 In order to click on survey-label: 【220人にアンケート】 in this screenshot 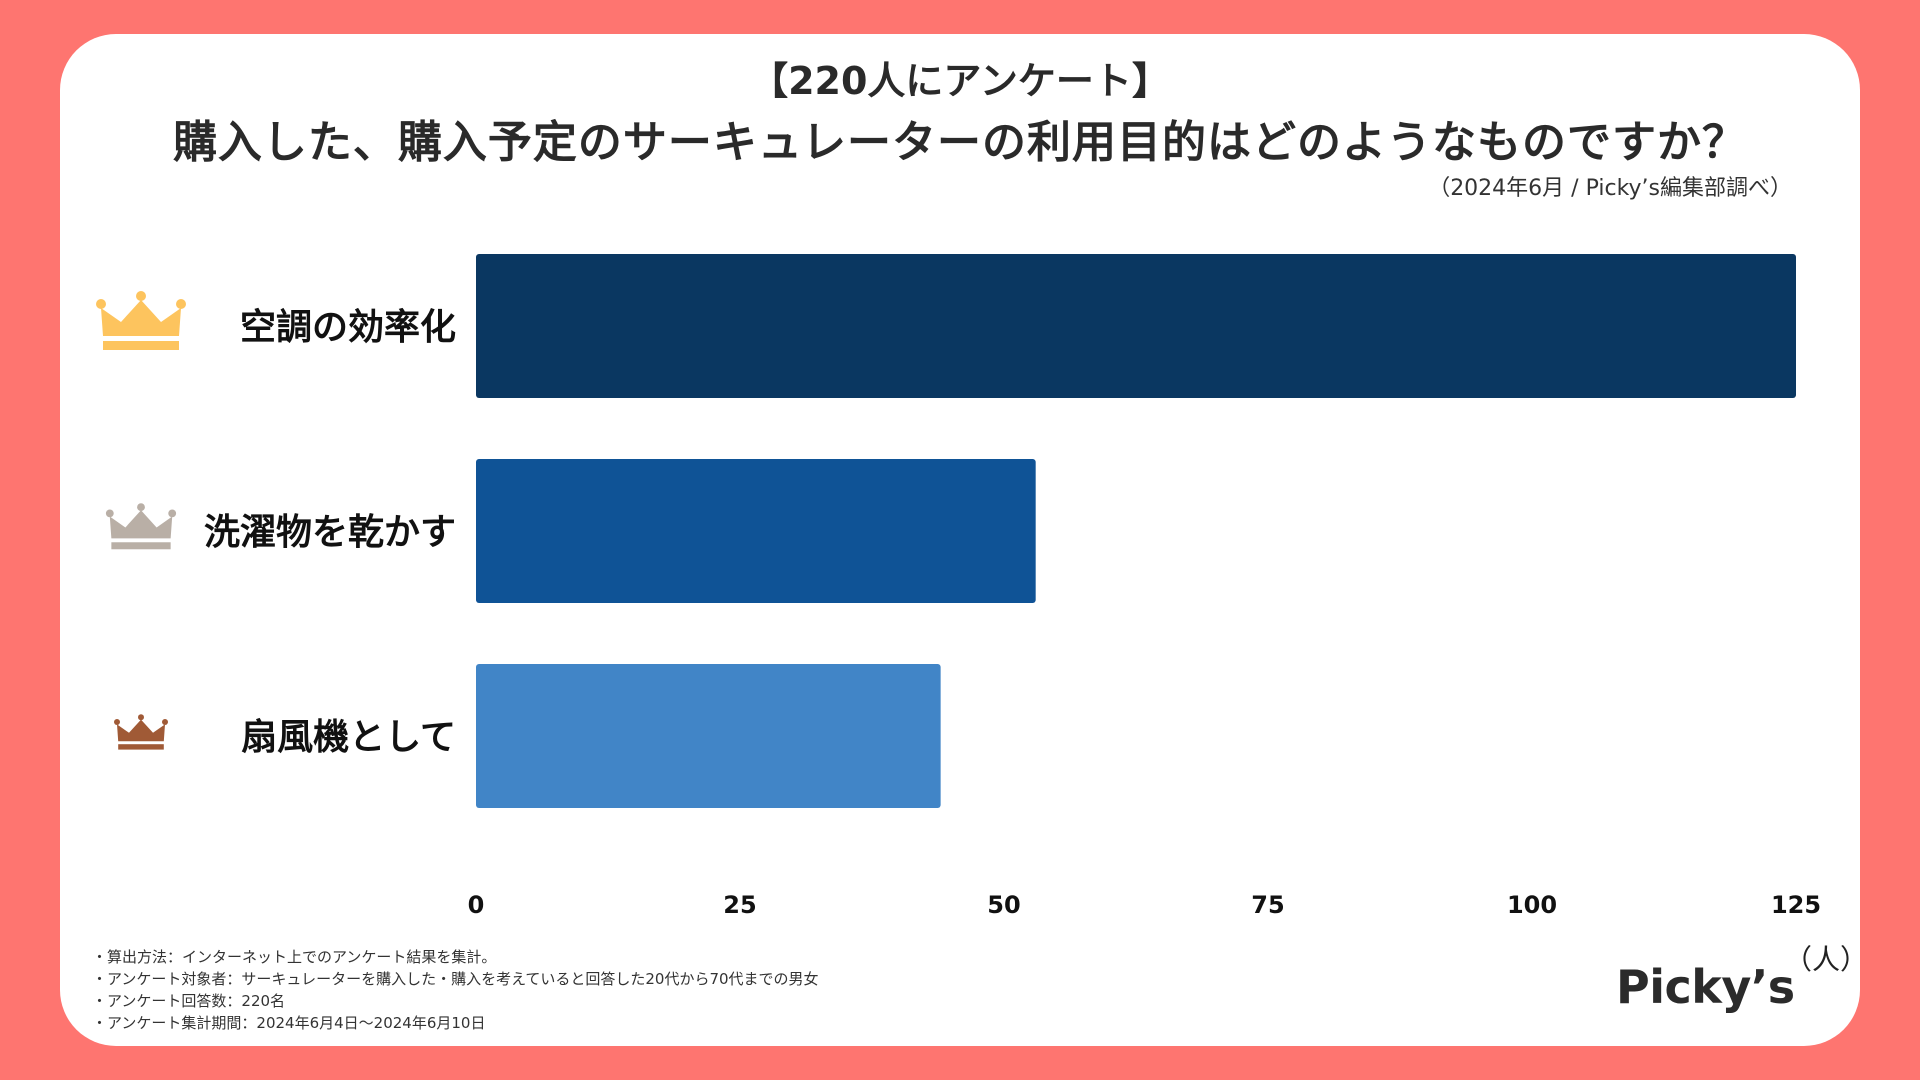, I will do `click(960, 81)`.